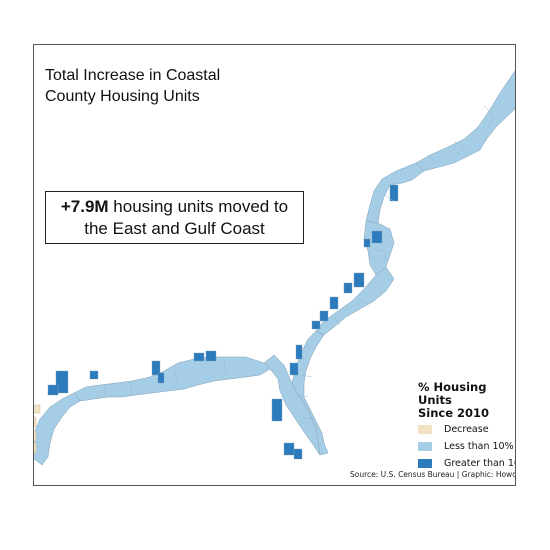  I want to click on legend-title: % Housing Units Since 2010, so click(466, 400).